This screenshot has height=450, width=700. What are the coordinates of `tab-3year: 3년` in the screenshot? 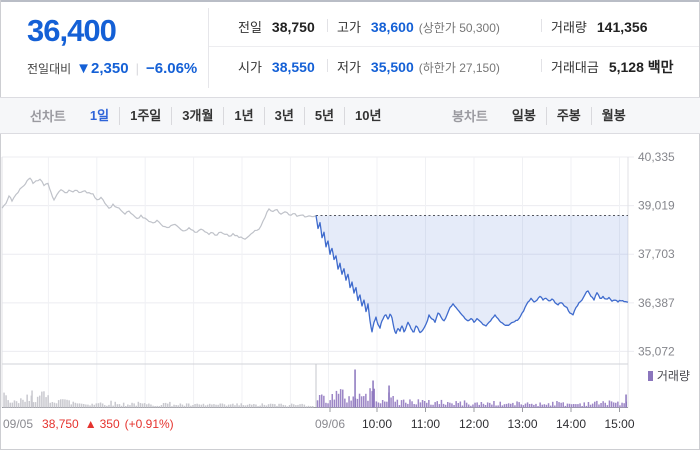 It's located at (283, 115).